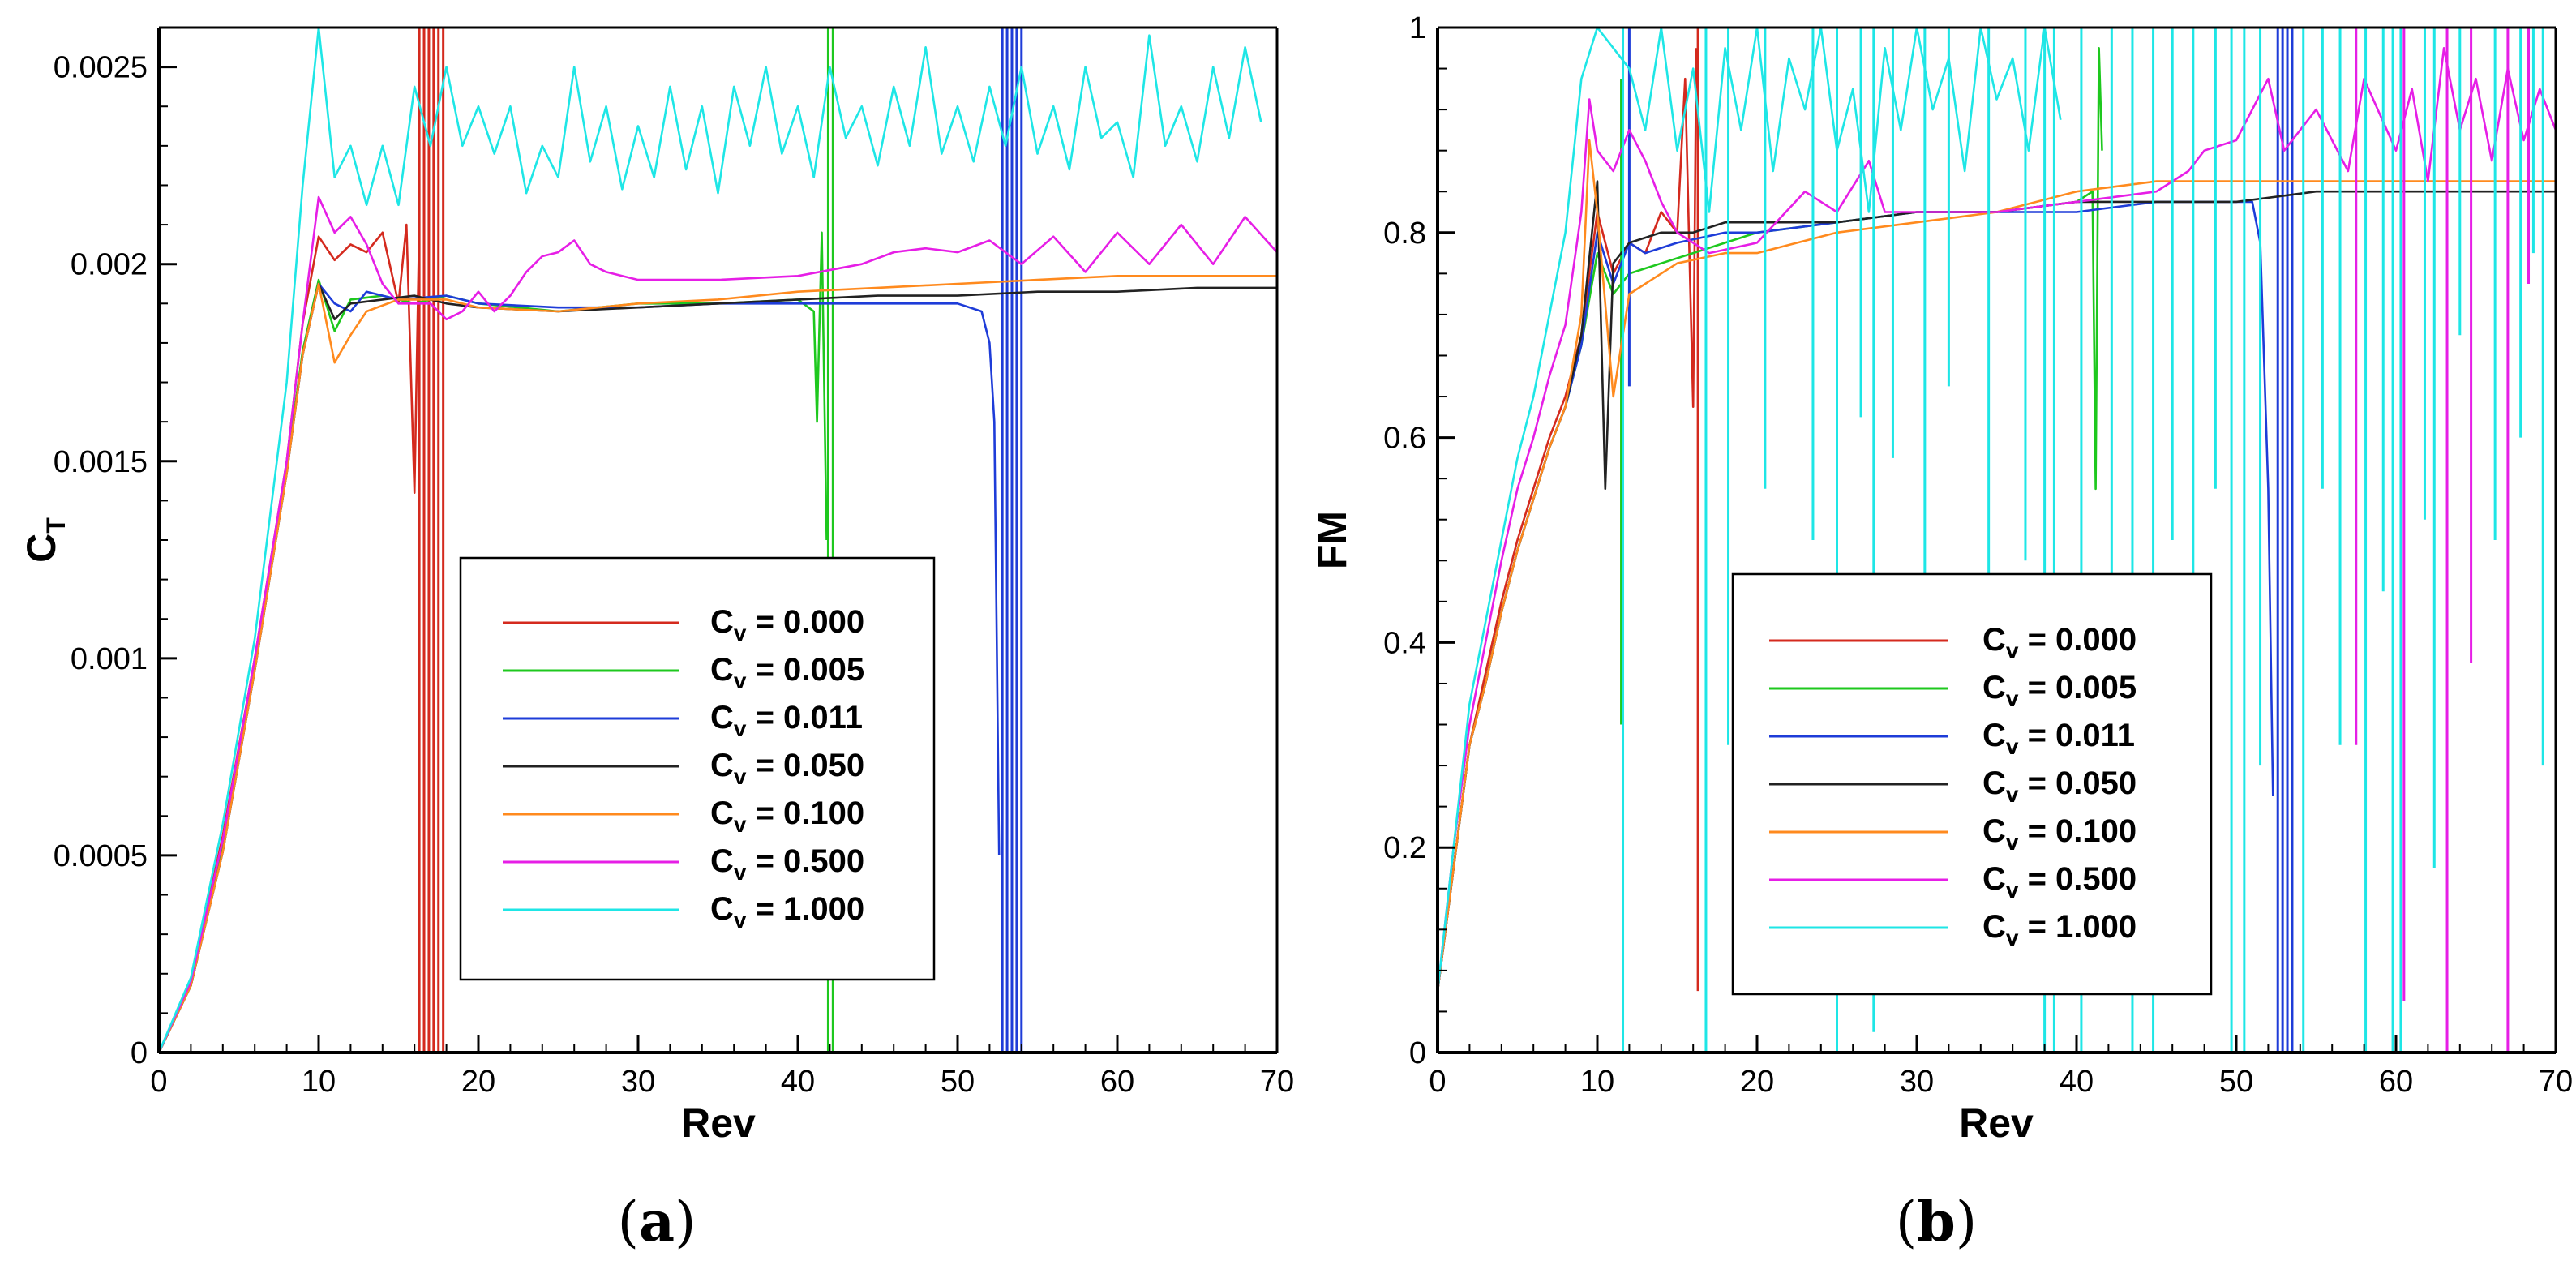 The width and height of the screenshot is (2576, 1265). I want to click on legend-label: Cv = 0.005, so click(787, 672).